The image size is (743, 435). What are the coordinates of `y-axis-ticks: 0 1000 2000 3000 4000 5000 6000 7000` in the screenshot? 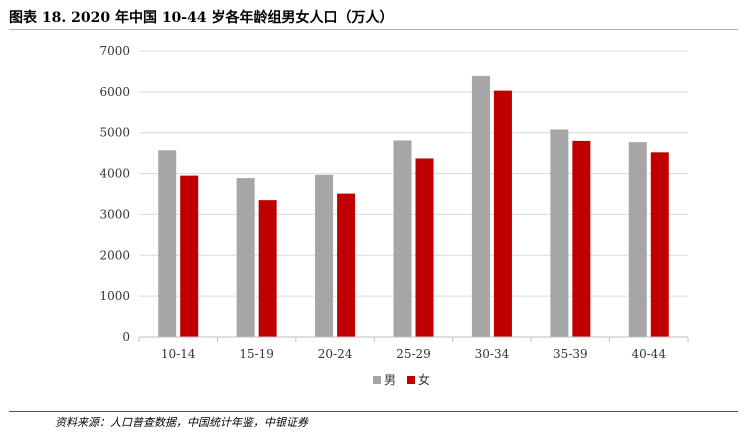 It's located at (114, 194).